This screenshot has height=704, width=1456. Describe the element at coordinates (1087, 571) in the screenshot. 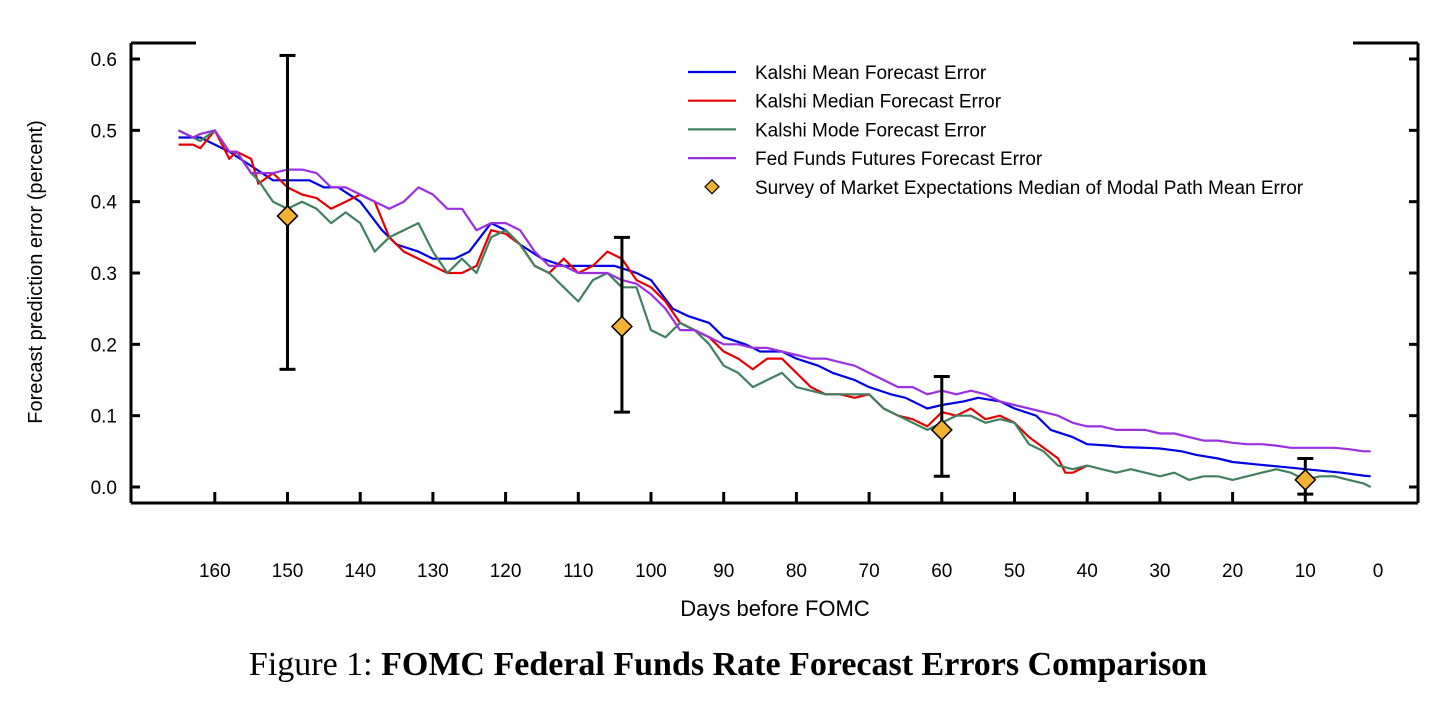

I see `x-tick-label: 40` at that location.